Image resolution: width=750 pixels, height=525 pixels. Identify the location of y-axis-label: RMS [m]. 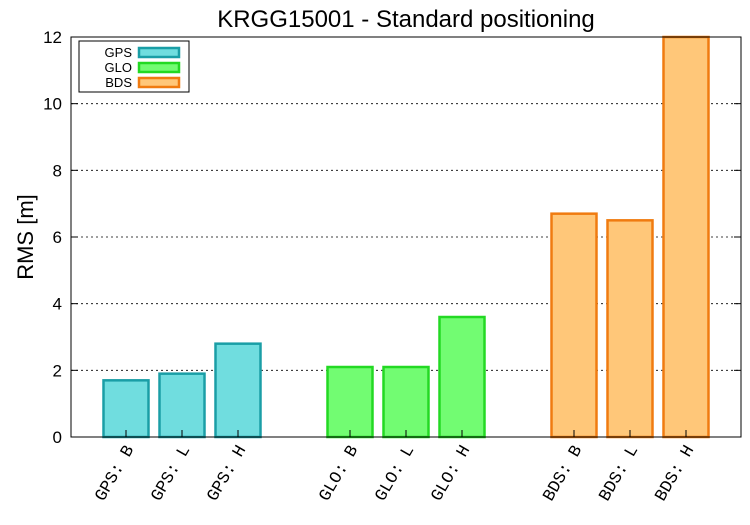
(25, 237).